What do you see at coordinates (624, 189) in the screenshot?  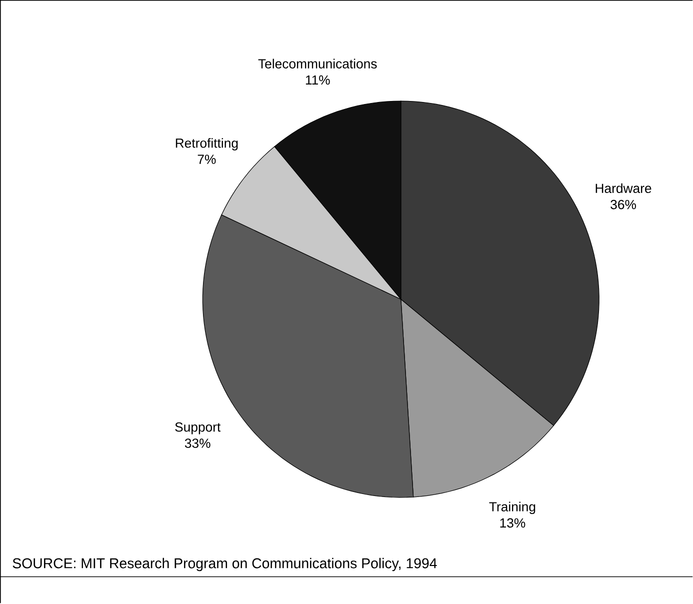 I see `slice-label: Hardware` at bounding box center [624, 189].